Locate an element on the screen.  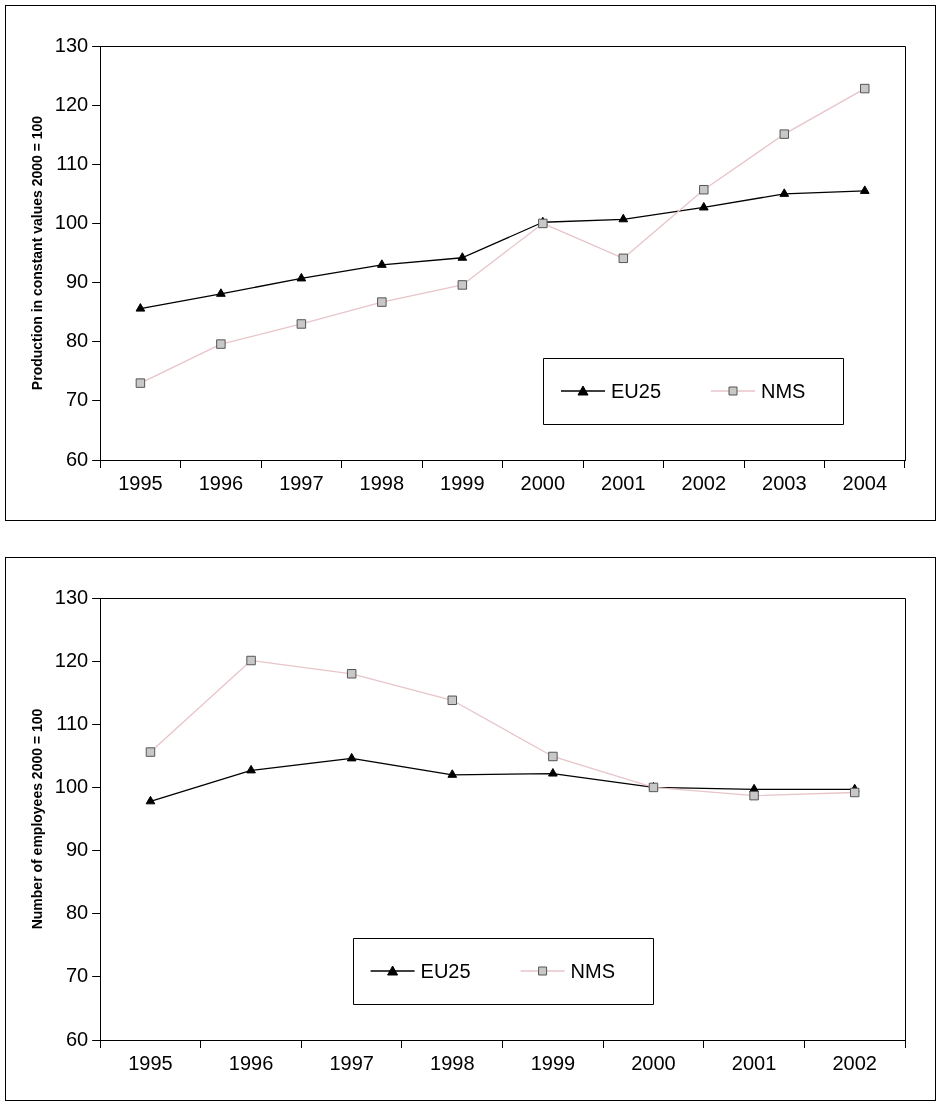
y-axis-title: Production in constant values 2000 = 100 is located at coordinates (37, 253).